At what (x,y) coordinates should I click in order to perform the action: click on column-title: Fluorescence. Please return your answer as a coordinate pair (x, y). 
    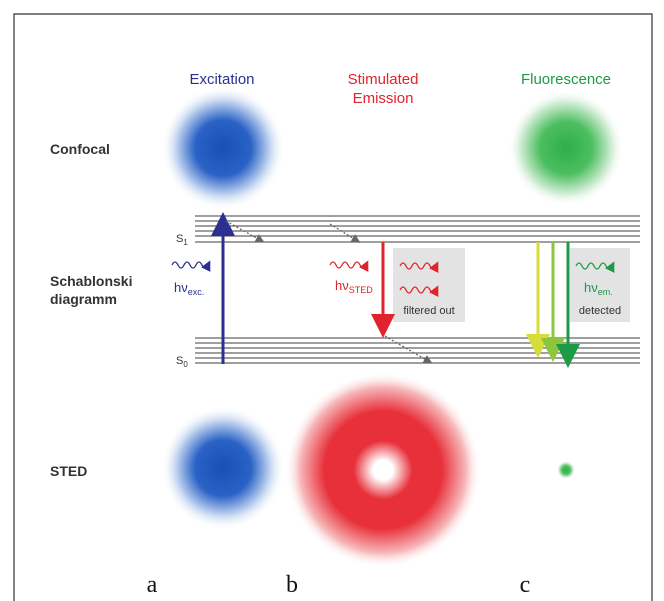
    Looking at the image, I should click on (566, 79).